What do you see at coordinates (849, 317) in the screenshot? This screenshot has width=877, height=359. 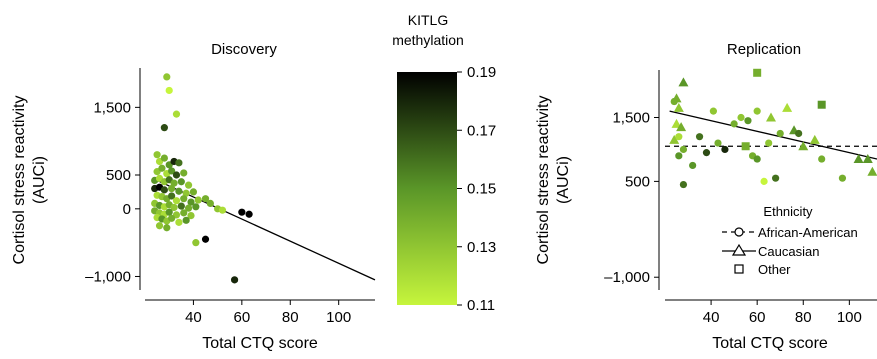 I see `x-tick-label: 100` at bounding box center [849, 317].